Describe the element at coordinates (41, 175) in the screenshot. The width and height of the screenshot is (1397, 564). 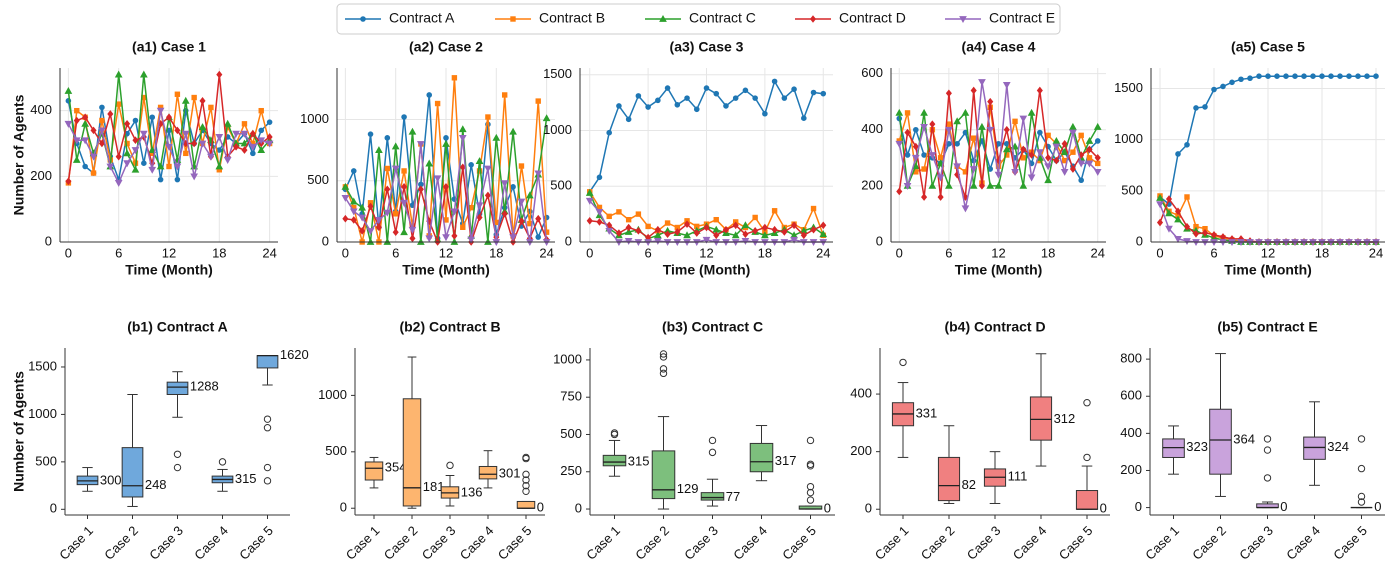
I see `y-tick-label: 200` at that location.